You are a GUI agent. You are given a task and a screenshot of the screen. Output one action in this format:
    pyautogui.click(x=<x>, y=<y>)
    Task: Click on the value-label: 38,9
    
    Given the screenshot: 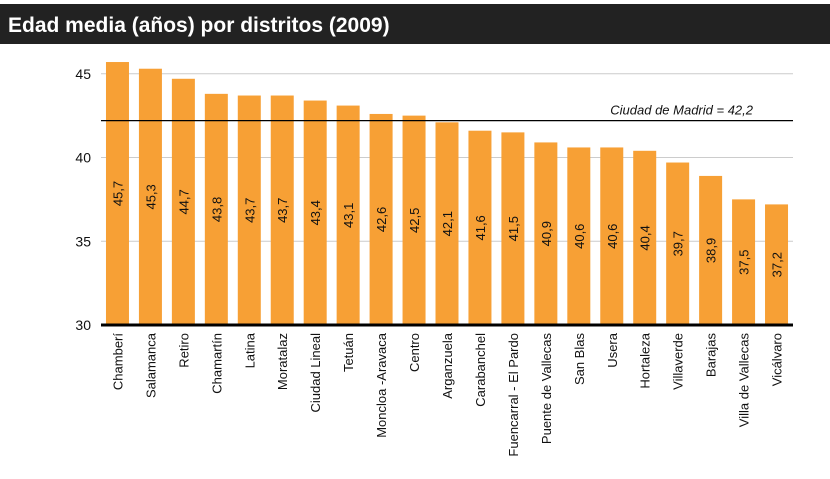 What is the action you would take?
    pyautogui.click(x=711, y=250)
    